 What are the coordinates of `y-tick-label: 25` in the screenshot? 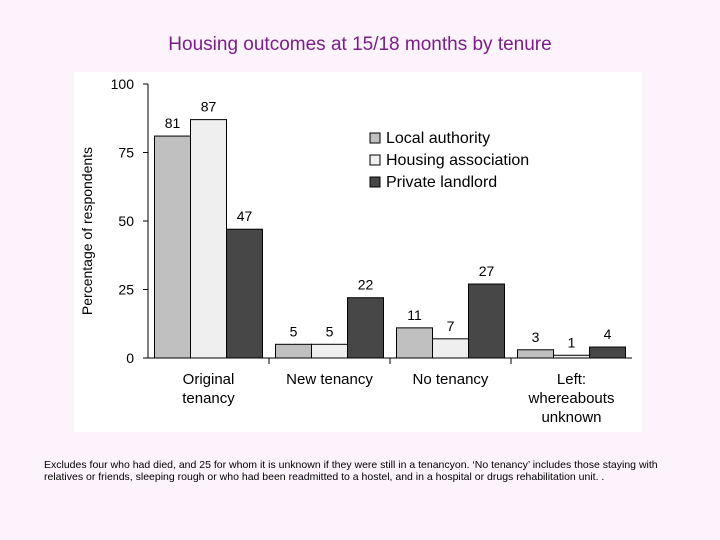 It's located at (126, 290).